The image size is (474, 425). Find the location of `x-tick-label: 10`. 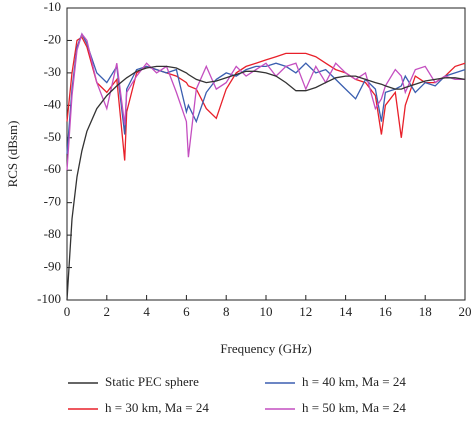

x-tick-label: 10 is located at coordinates (266, 311).